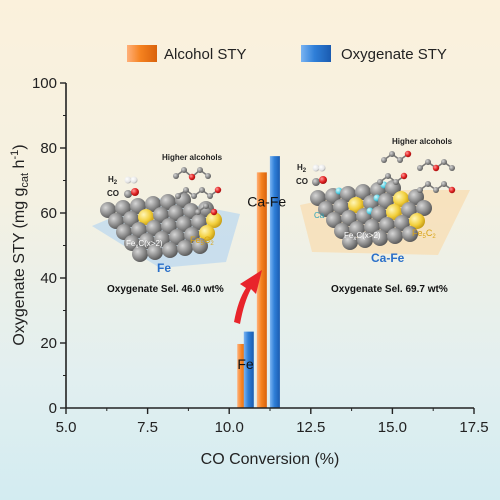 This screenshot has height=500, width=500. I want to click on x-tick-label: 12.5, so click(310, 427).